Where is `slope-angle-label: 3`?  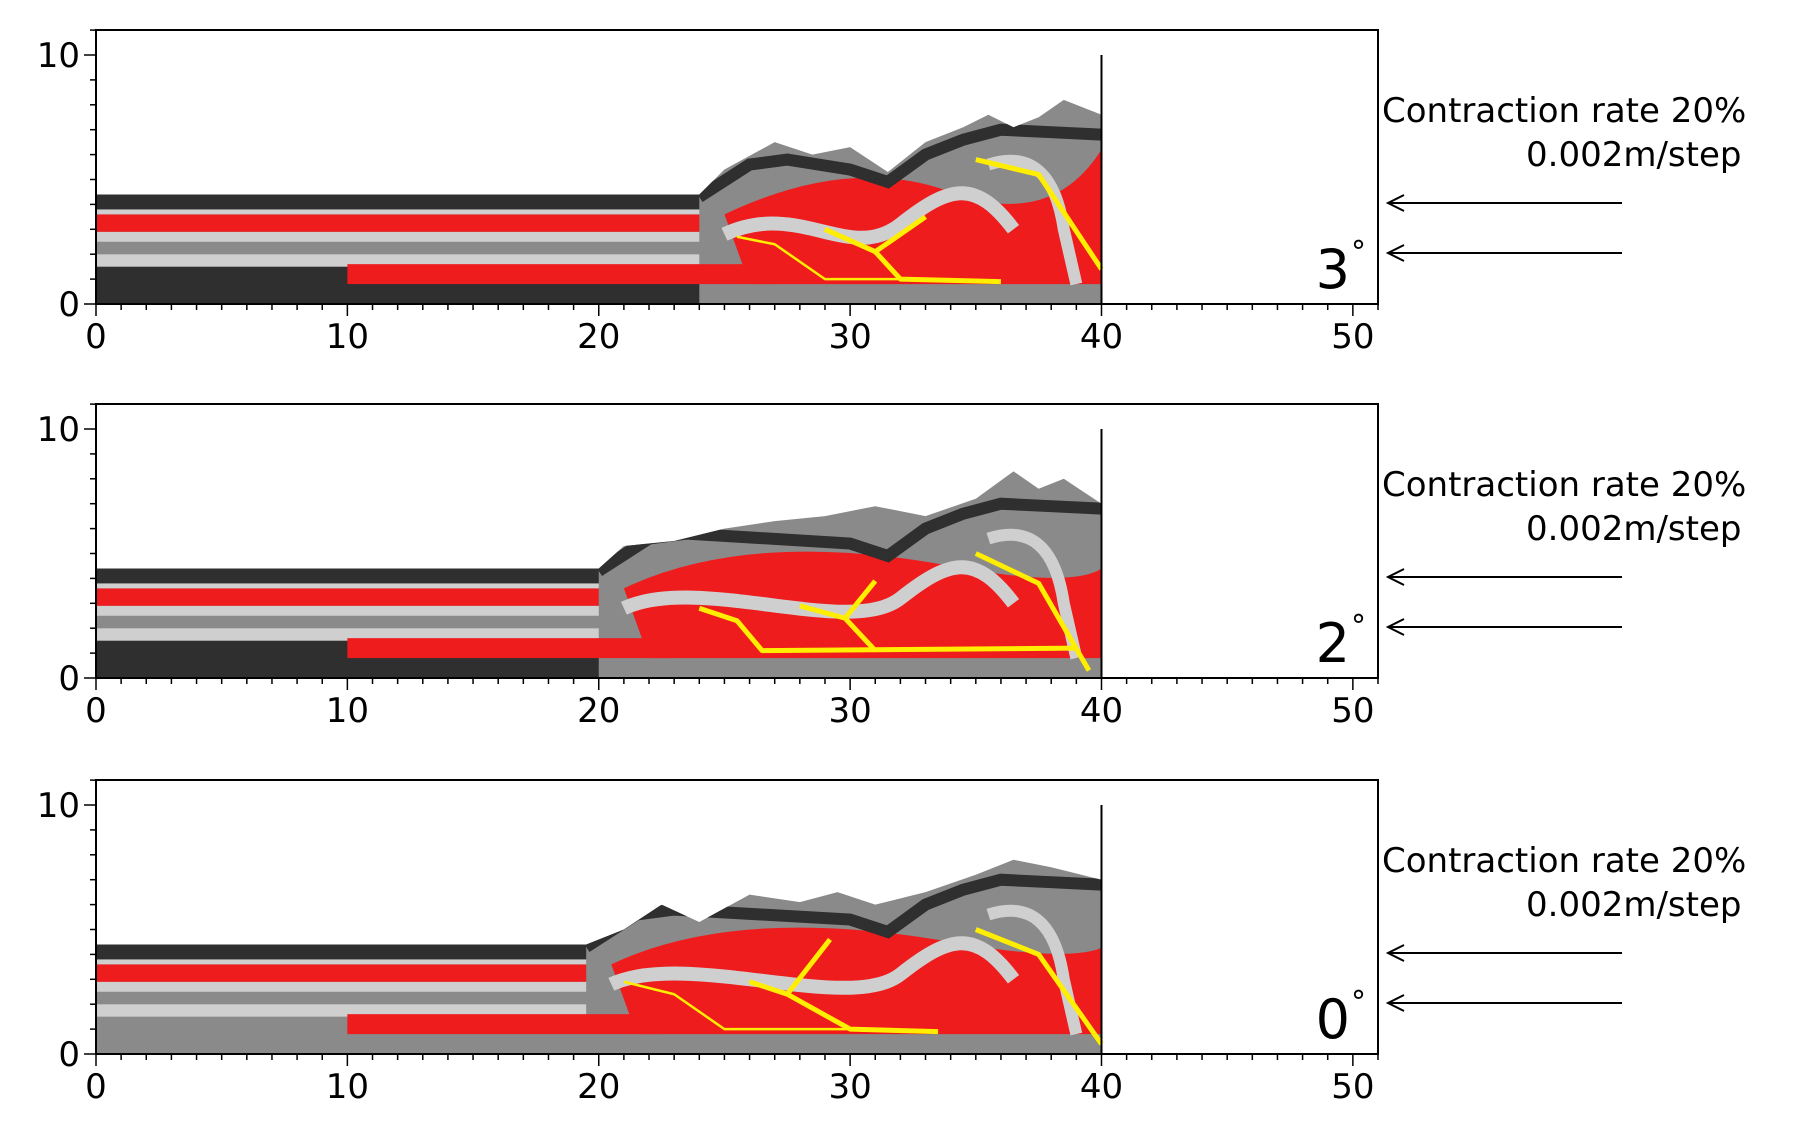
slope-angle-label: 3 is located at coordinates (1333, 269).